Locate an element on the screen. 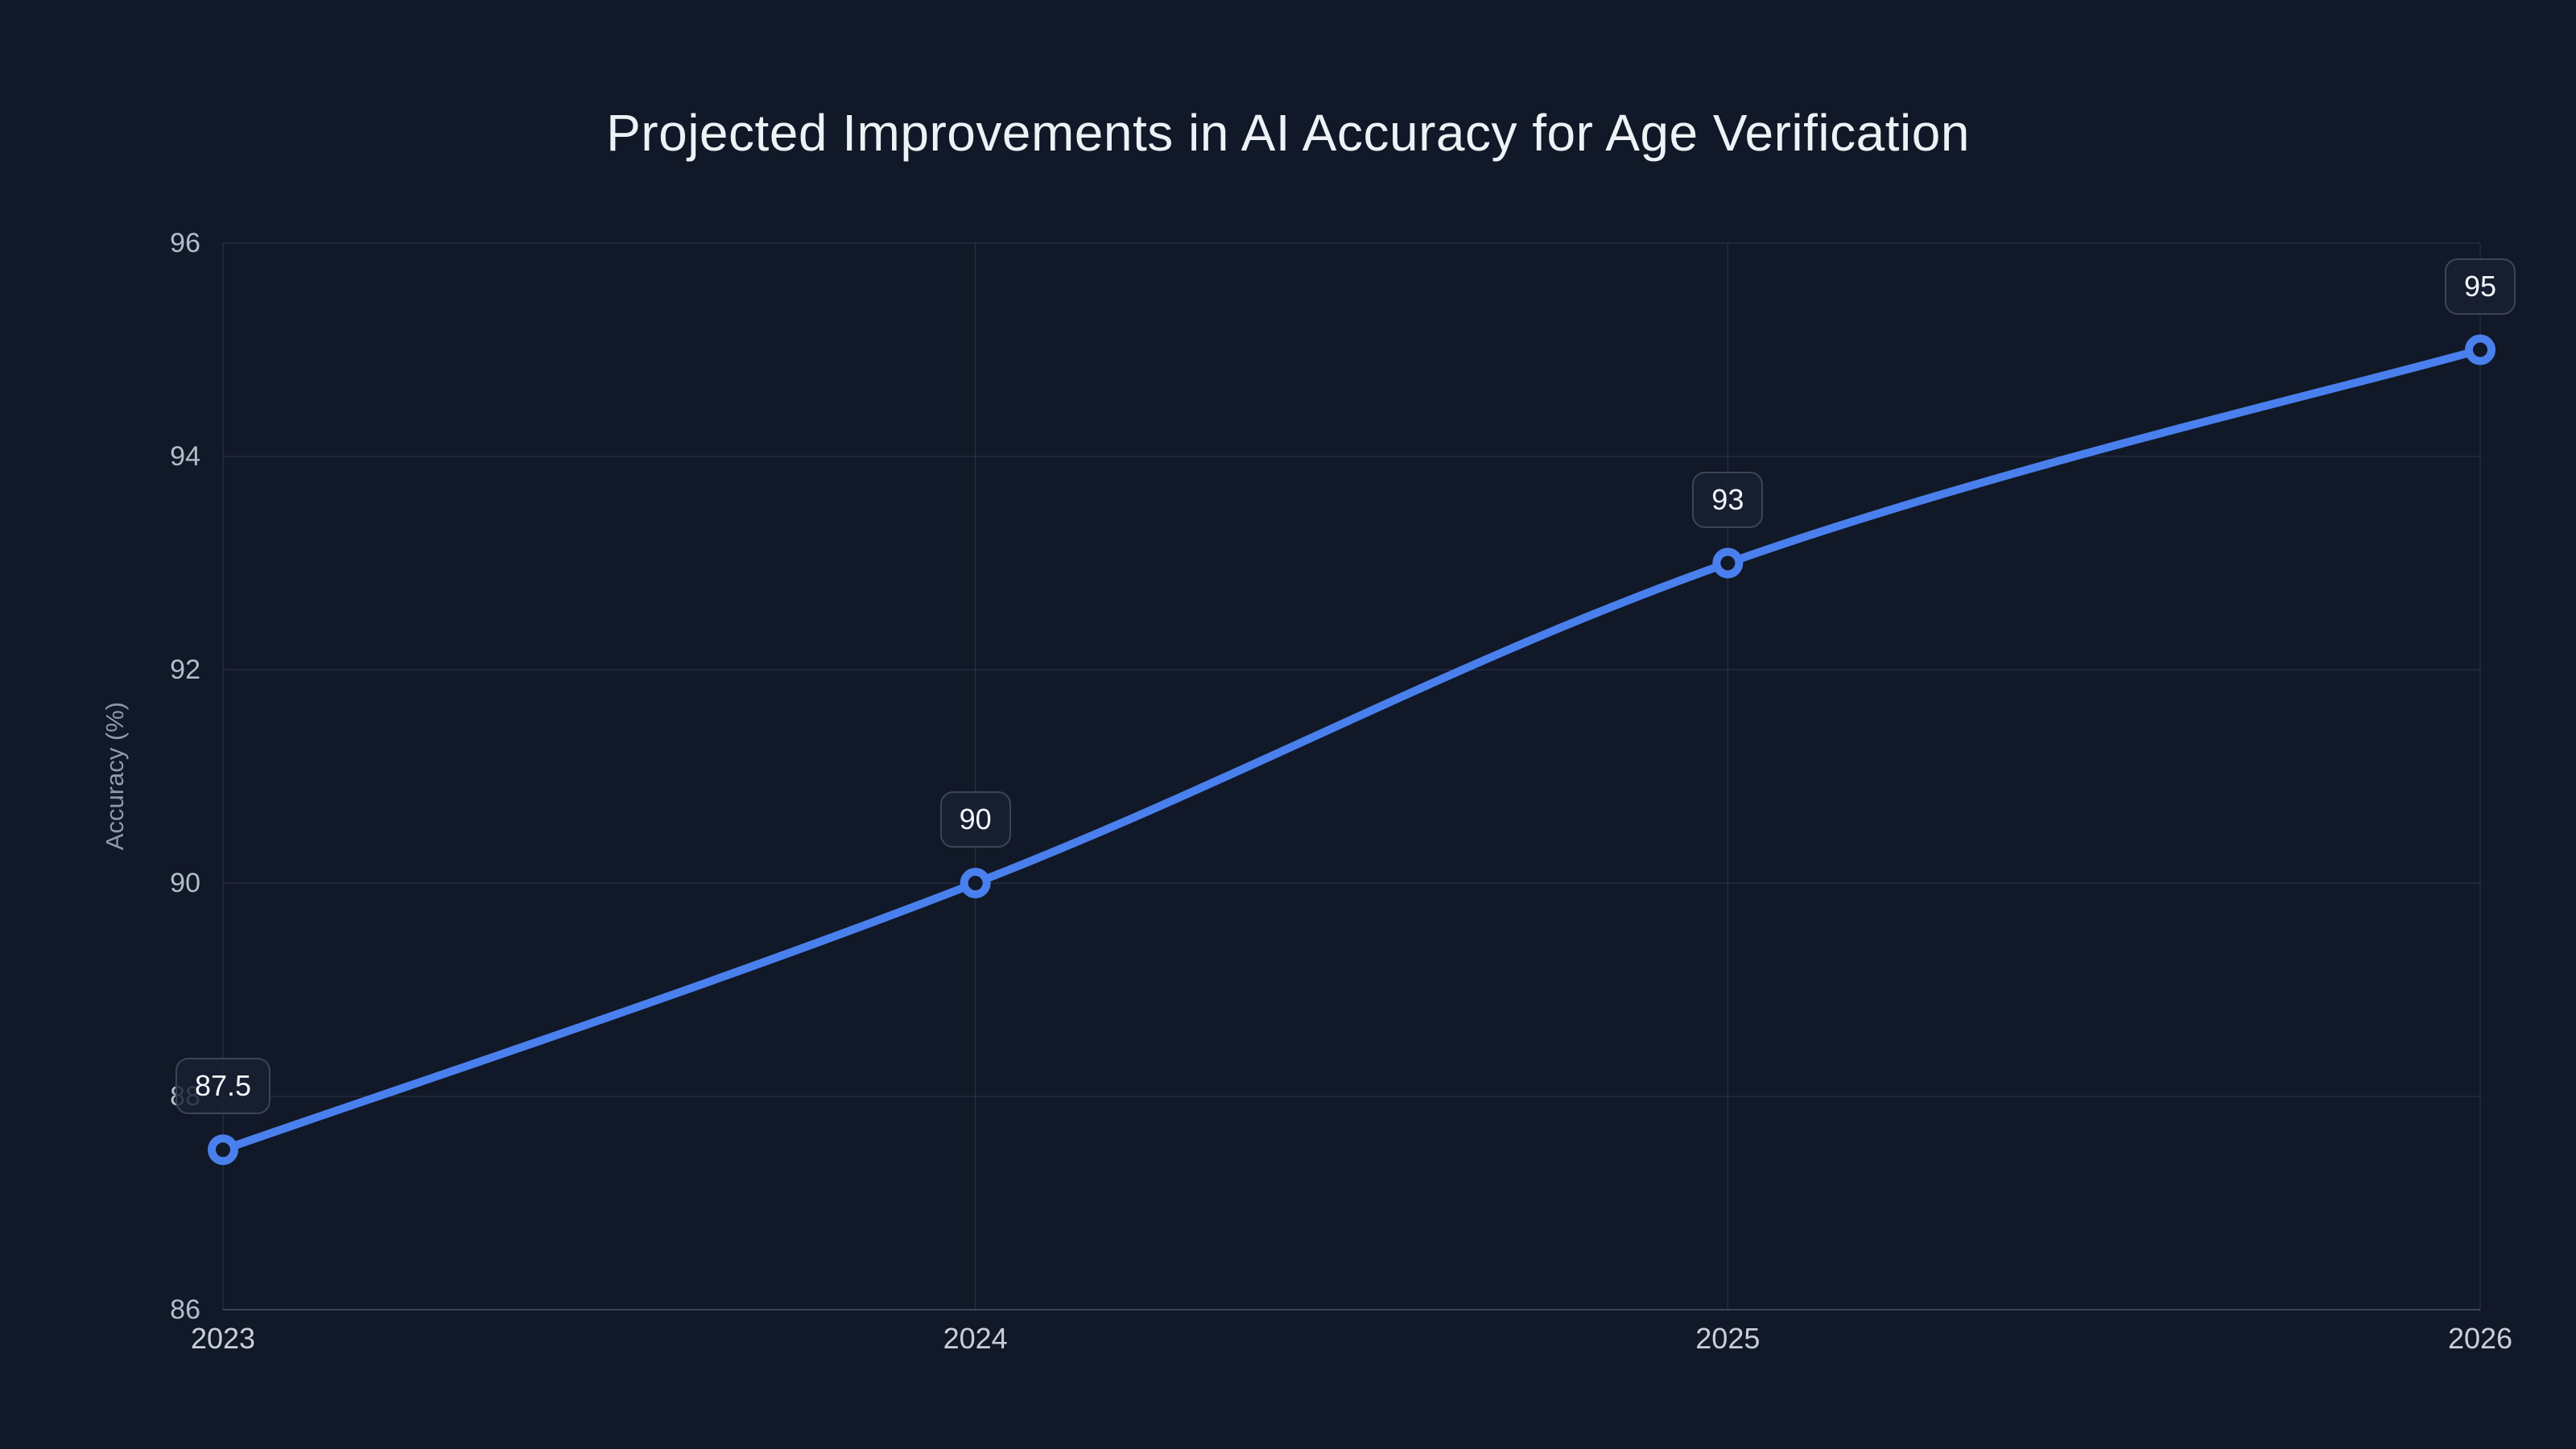 The image size is (2576, 1449). data-point-label: 87.5 is located at coordinates (223, 1086).